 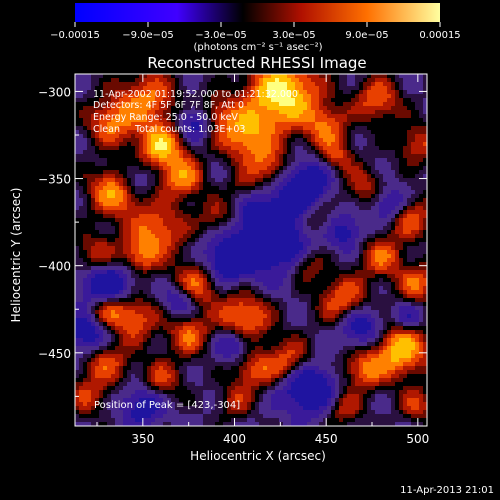 What do you see at coordinates (165, 117) in the screenshot?
I see `annotation-energy-range: Energy Range: 25.0 - 50.0 keV` at bounding box center [165, 117].